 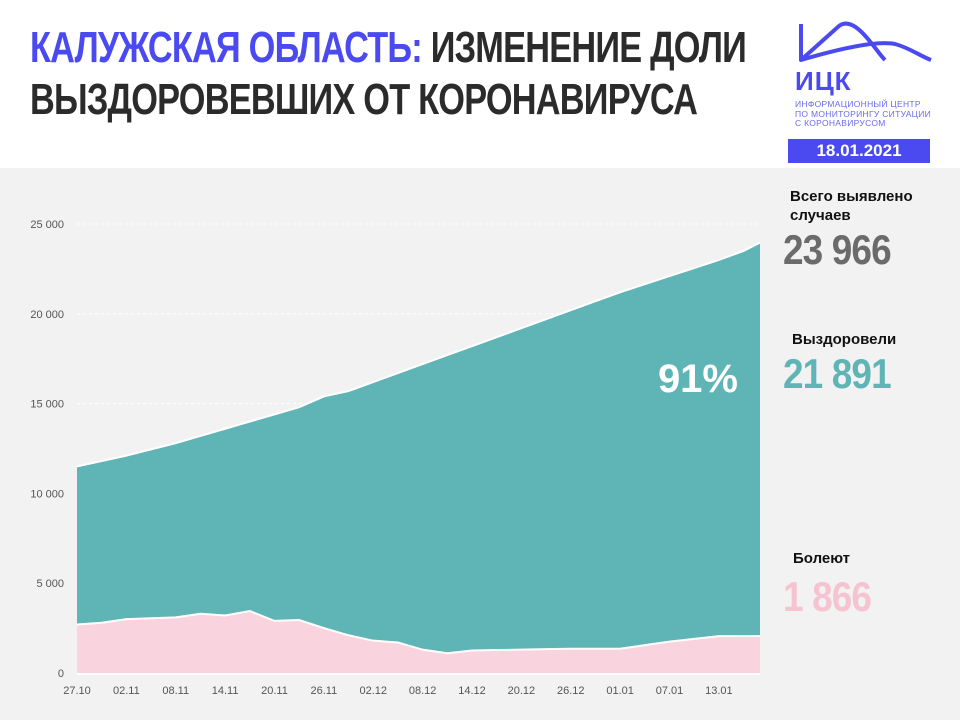 What do you see at coordinates (50, 584) in the screenshot?
I see `y-tick-label: 5 000` at bounding box center [50, 584].